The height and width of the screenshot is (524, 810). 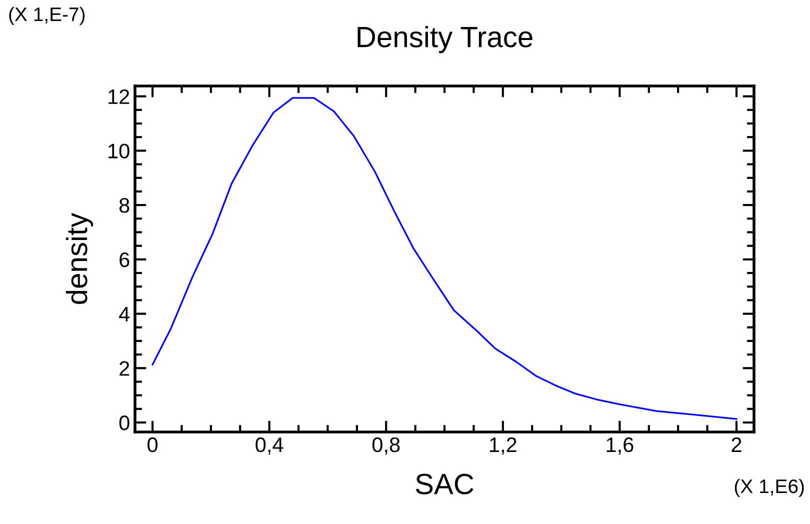 I want to click on x-tick-label: 2, so click(x=737, y=444).